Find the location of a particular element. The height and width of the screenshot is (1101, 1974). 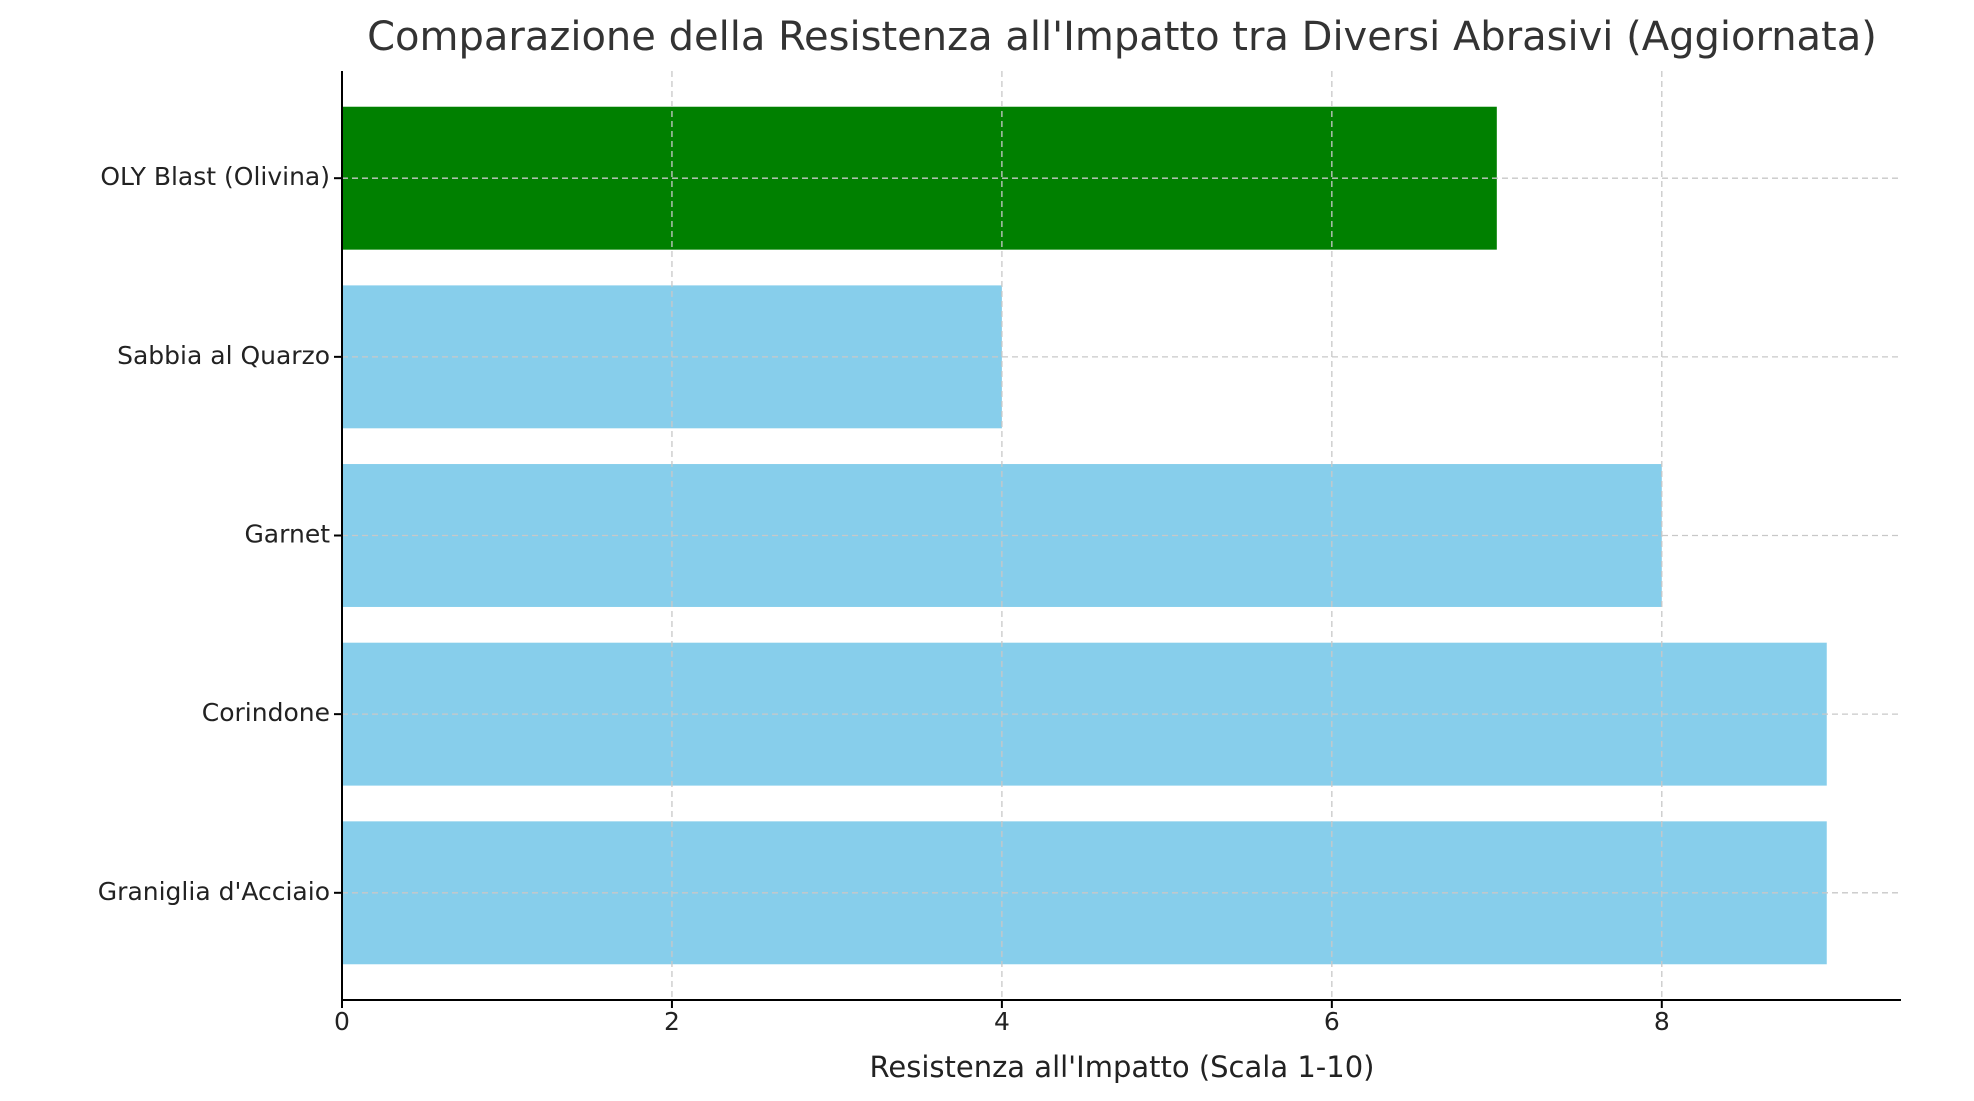

y-tick-label: Corindone is located at coordinates (266, 712).